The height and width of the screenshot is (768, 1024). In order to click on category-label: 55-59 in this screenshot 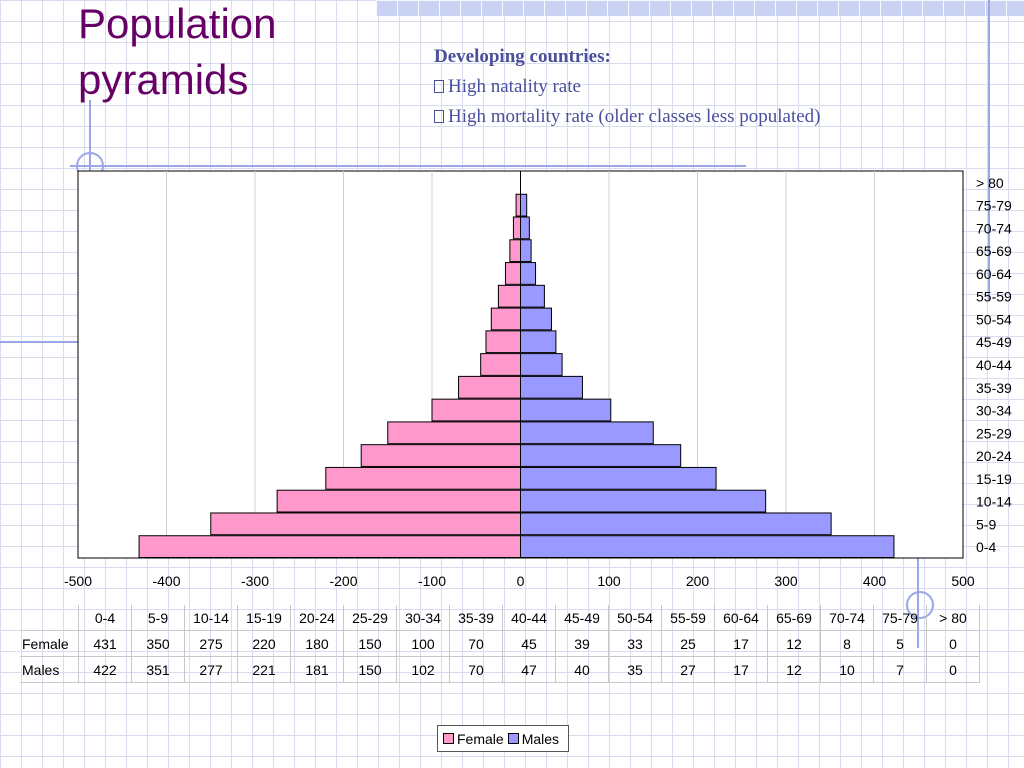, I will do `click(994, 297)`.